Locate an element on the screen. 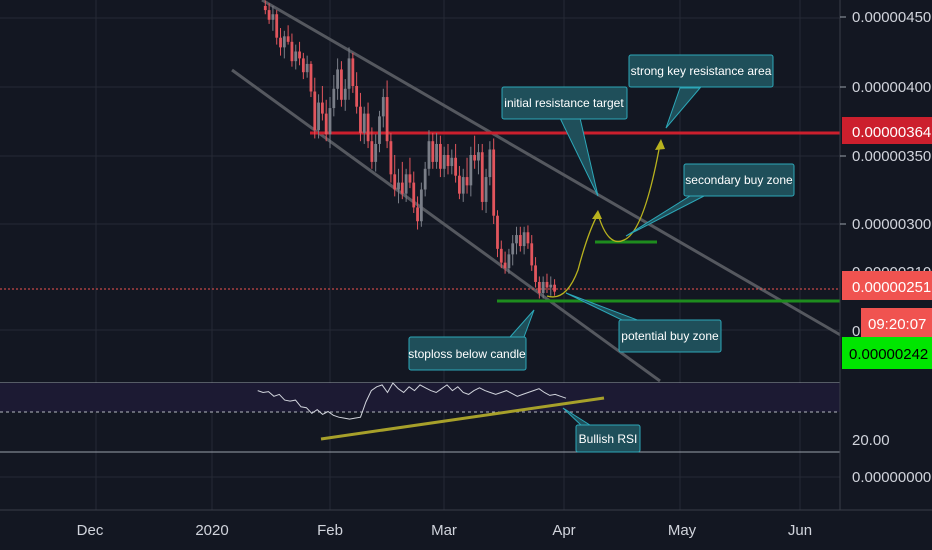 The height and width of the screenshot is (550, 932). countdown-tag: 09:20:07 is located at coordinates (896, 322).